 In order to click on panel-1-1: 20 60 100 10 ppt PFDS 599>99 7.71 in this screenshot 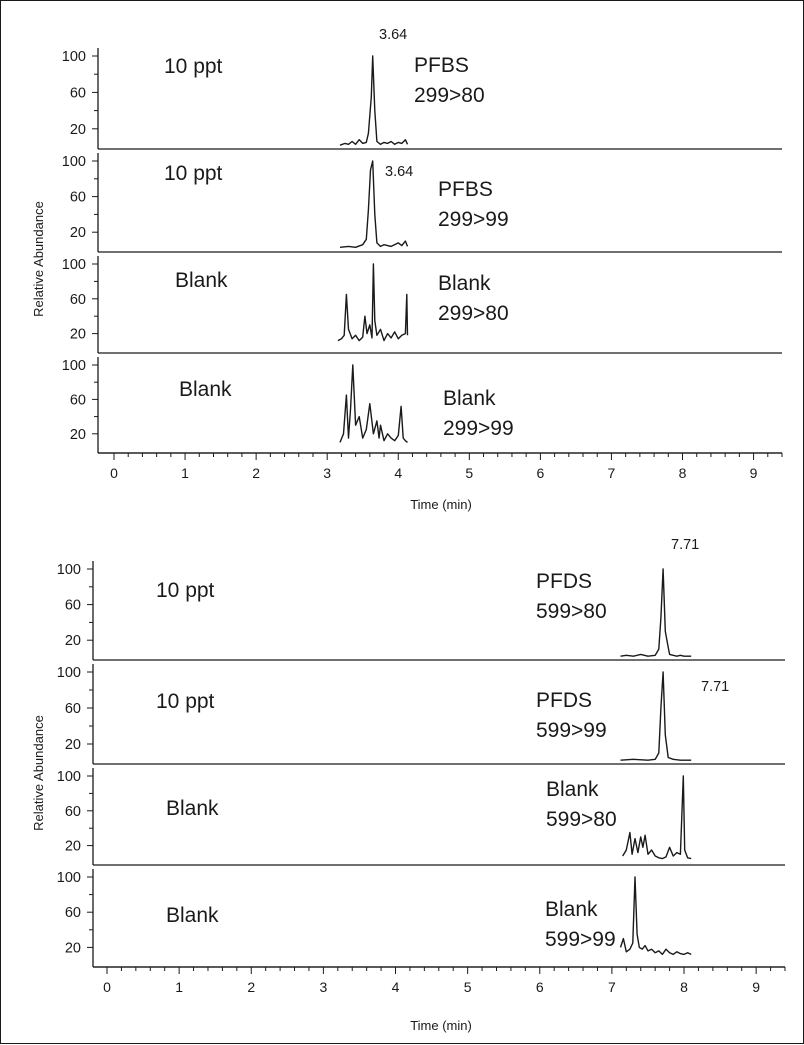, I will do `click(421, 714)`.